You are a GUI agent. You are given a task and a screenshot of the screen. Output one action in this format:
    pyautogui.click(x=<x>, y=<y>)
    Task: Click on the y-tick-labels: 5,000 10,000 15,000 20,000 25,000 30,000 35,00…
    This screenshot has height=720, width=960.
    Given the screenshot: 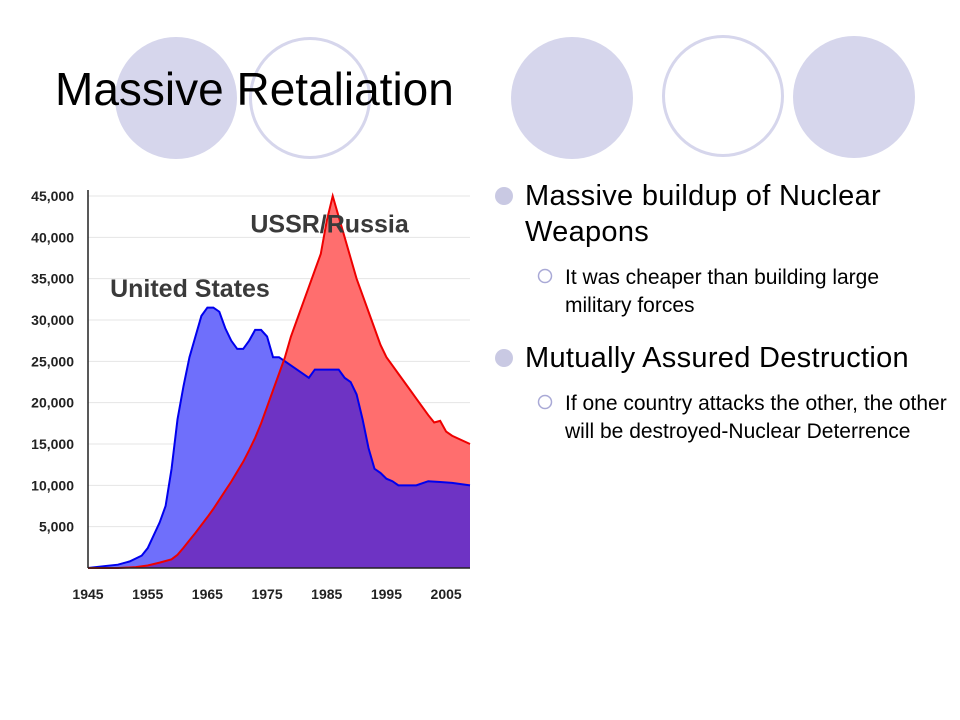 What is the action you would take?
    pyautogui.click(x=52, y=361)
    